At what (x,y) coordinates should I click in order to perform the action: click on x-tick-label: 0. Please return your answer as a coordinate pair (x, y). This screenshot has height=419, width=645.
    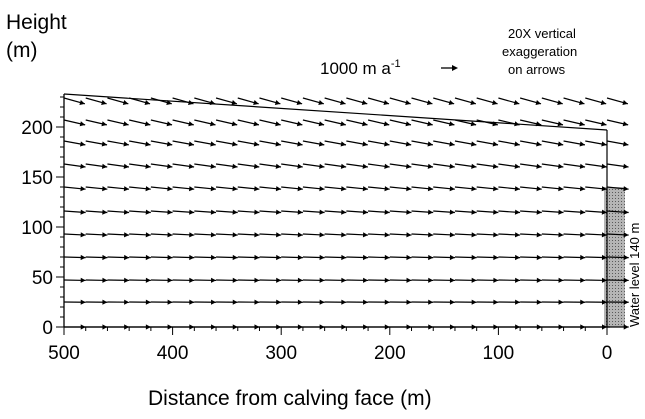
    Looking at the image, I should click on (607, 353).